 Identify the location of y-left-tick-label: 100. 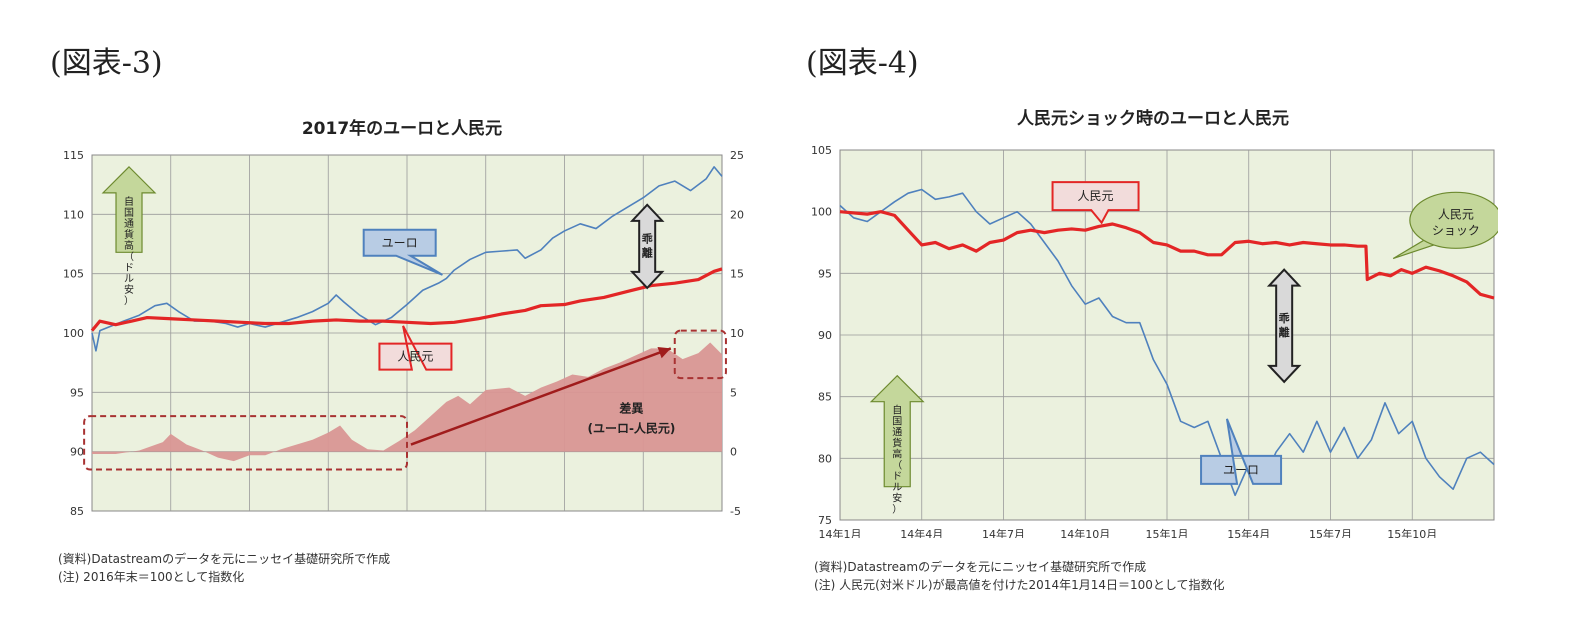
(73, 333).